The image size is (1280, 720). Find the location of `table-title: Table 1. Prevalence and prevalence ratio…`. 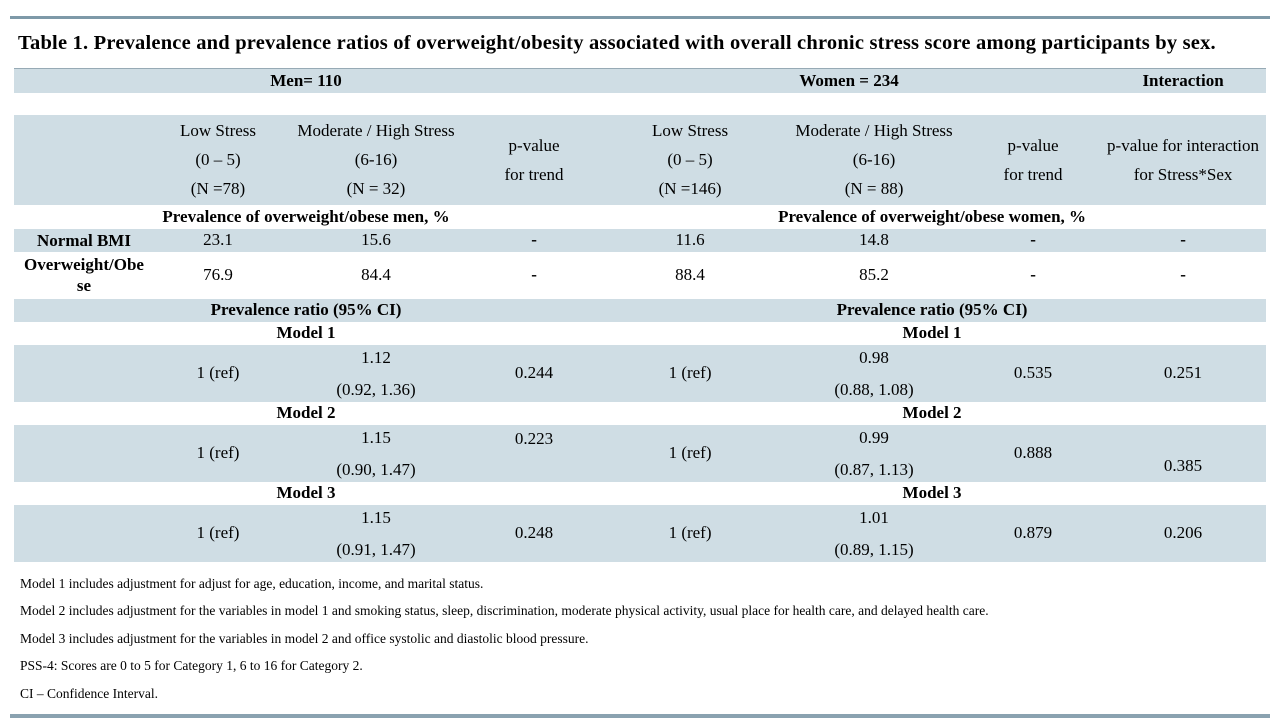

table-title: Table 1. Prevalence and prevalence ratio… is located at coordinates (617, 43).